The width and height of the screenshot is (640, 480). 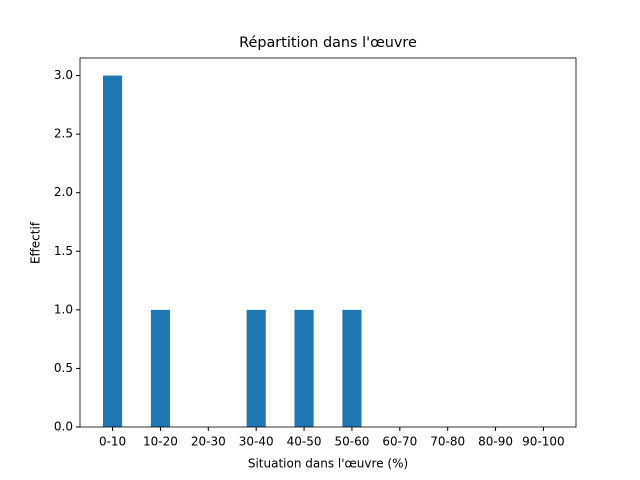 What do you see at coordinates (352, 442) in the screenshot?
I see `x-tick-label: 50-60` at bounding box center [352, 442].